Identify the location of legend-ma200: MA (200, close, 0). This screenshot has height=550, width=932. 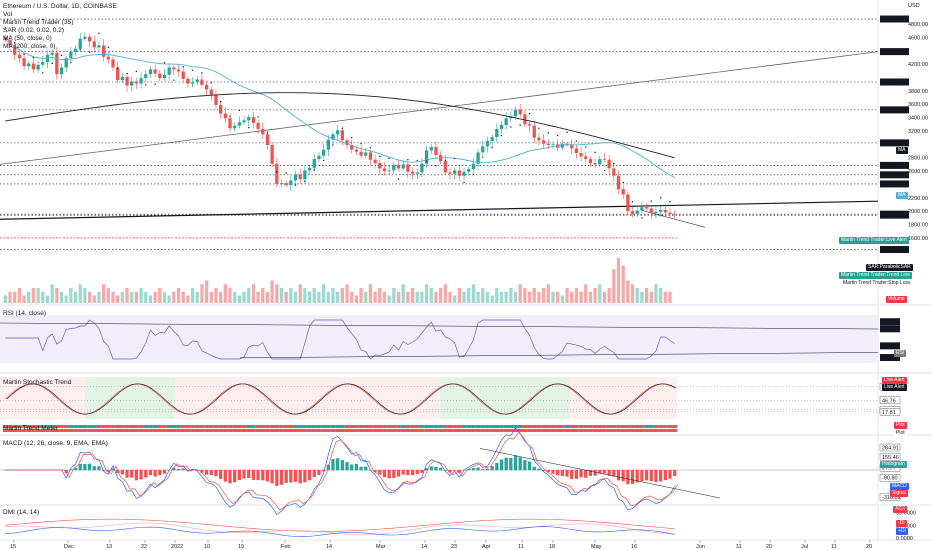
(29, 46).